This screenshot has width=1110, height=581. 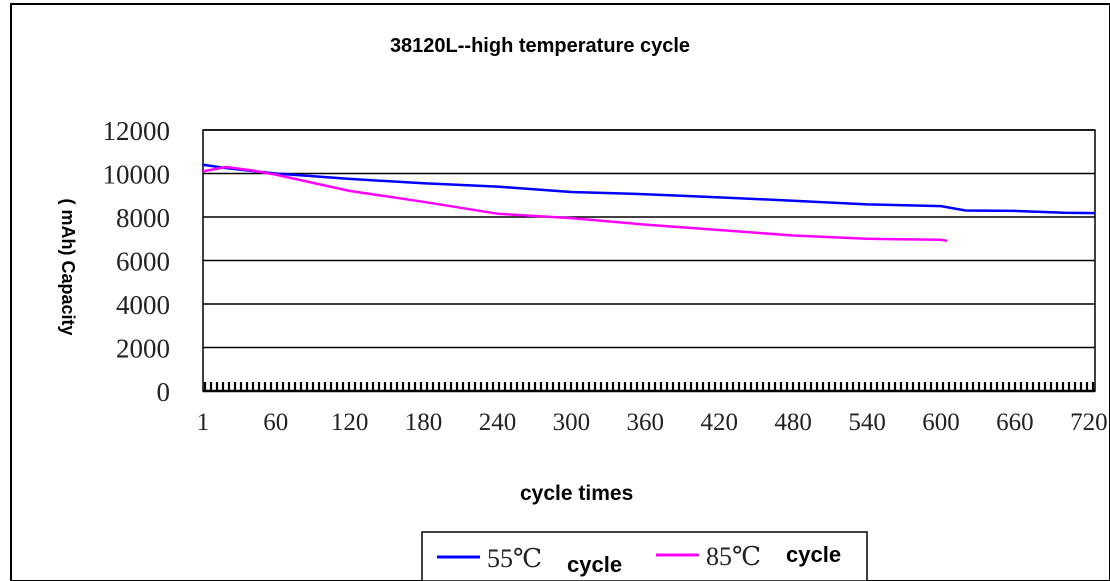 I want to click on legend-label-55c: 55℃, so click(x=514, y=558).